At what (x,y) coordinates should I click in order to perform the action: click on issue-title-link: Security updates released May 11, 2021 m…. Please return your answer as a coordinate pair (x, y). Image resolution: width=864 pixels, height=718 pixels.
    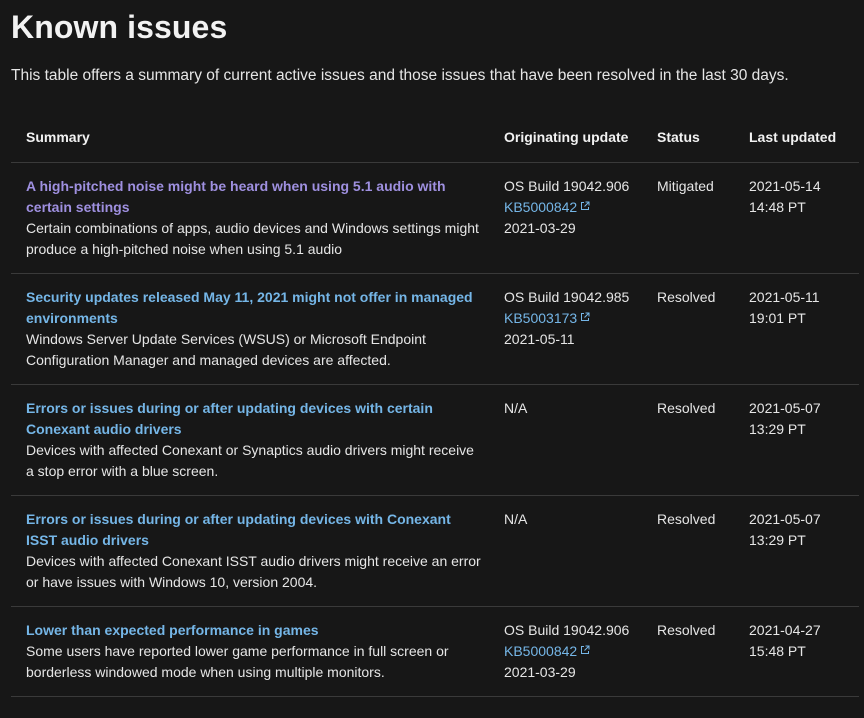
    Looking at the image, I should click on (249, 307).